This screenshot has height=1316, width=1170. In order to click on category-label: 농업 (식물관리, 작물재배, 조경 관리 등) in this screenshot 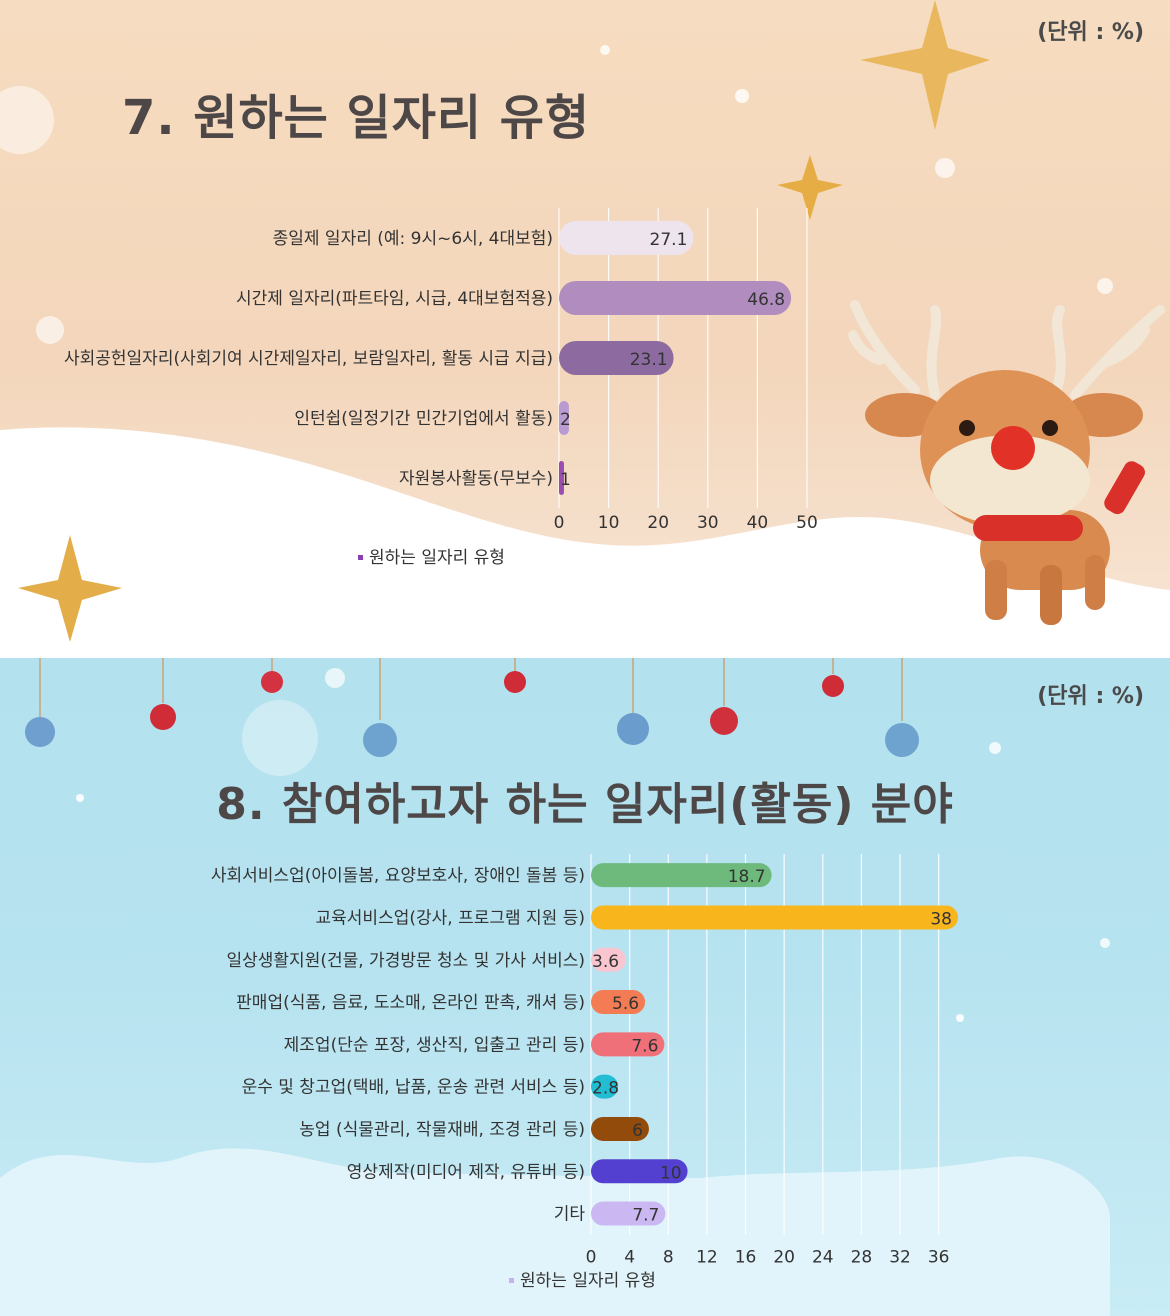, I will do `click(442, 1130)`.